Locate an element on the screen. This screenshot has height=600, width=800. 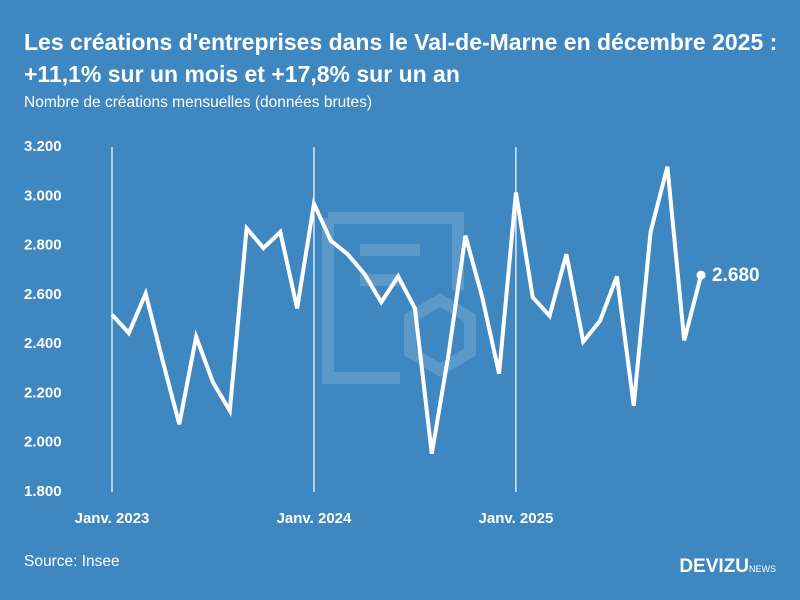
y-tick-label: 2.800 is located at coordinates (43, 245).